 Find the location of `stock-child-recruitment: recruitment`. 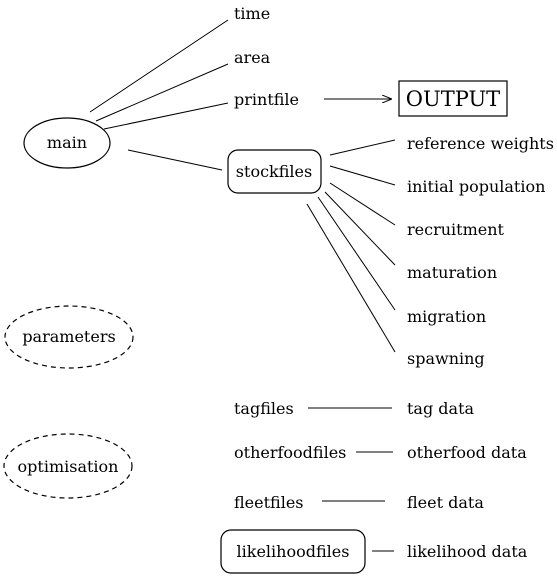

stock-child-recruitment: recruitment is located at coordinates (456, 229).